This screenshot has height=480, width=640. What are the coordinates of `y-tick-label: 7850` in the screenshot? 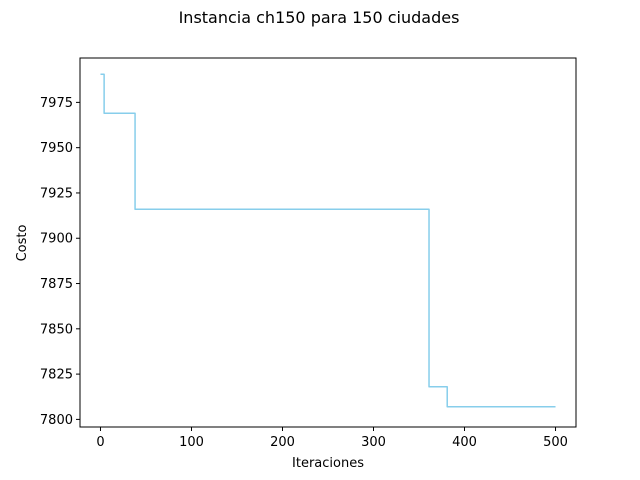 It's located at (56, 329).